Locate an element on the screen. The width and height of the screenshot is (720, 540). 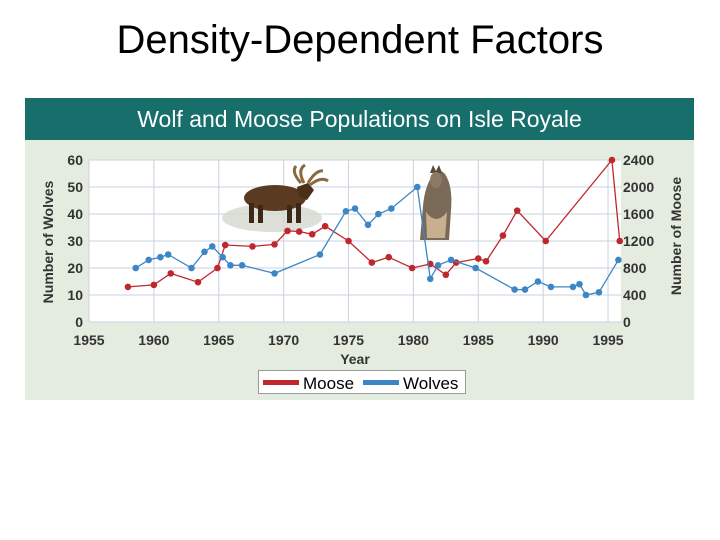
x-axis-label: Year is located at coordinates (355, 359).